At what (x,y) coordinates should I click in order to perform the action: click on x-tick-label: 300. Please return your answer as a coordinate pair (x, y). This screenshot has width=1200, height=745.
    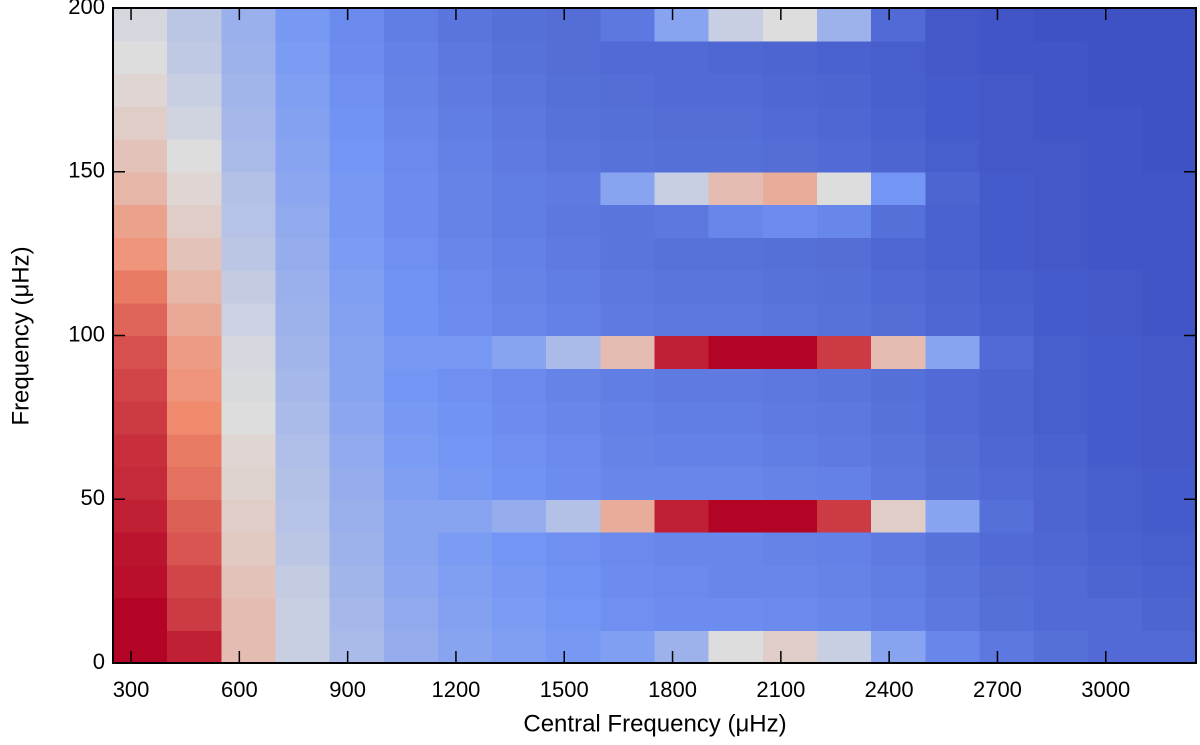
    Looking at the image, I should click on (131, 689).